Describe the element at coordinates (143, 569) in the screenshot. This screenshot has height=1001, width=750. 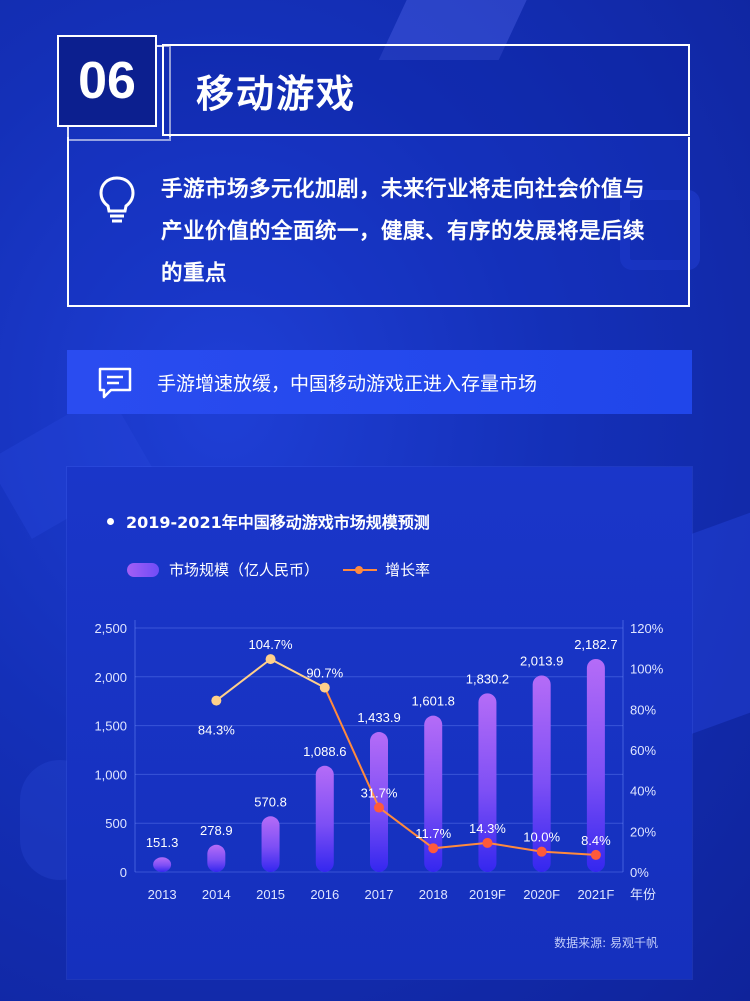
I see `legend-bar-swatch` at that location.